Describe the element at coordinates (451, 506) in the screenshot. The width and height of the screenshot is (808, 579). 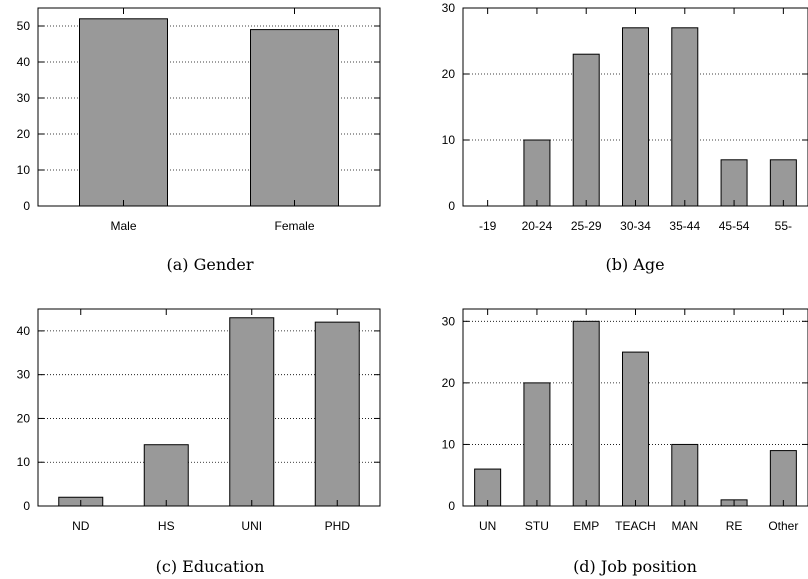
I see `job-position-ytick-label: 0` at that location.